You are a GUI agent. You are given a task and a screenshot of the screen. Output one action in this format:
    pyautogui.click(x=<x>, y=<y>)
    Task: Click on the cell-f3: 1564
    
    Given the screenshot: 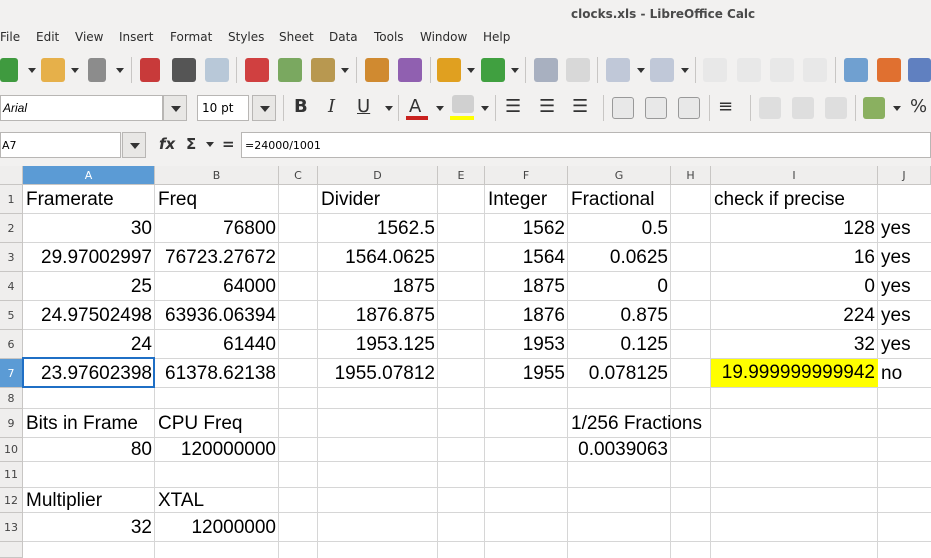 What is the action you would take?
    pyautogui.click(x=543, y=257)
    